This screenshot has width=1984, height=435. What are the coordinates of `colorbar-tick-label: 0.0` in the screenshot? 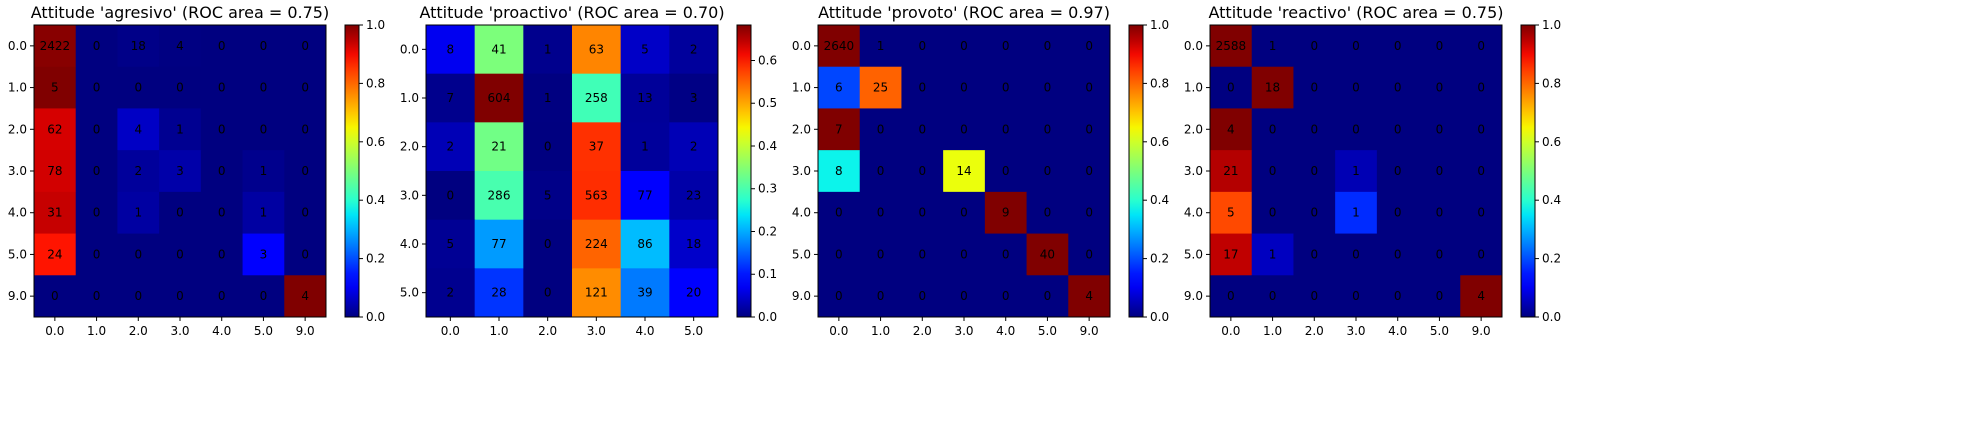 It's located at (767, 317).